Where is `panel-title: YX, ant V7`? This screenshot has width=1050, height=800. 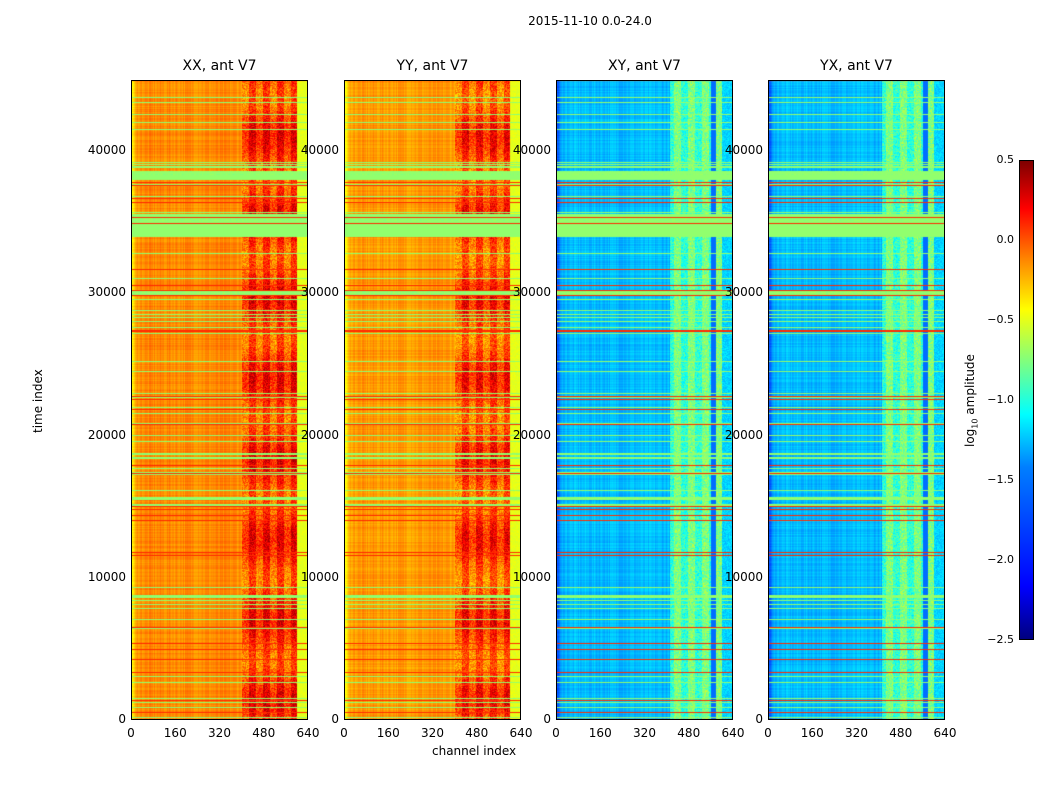
panel-title: YX, ant V7 is located at coordinates (856, 66).